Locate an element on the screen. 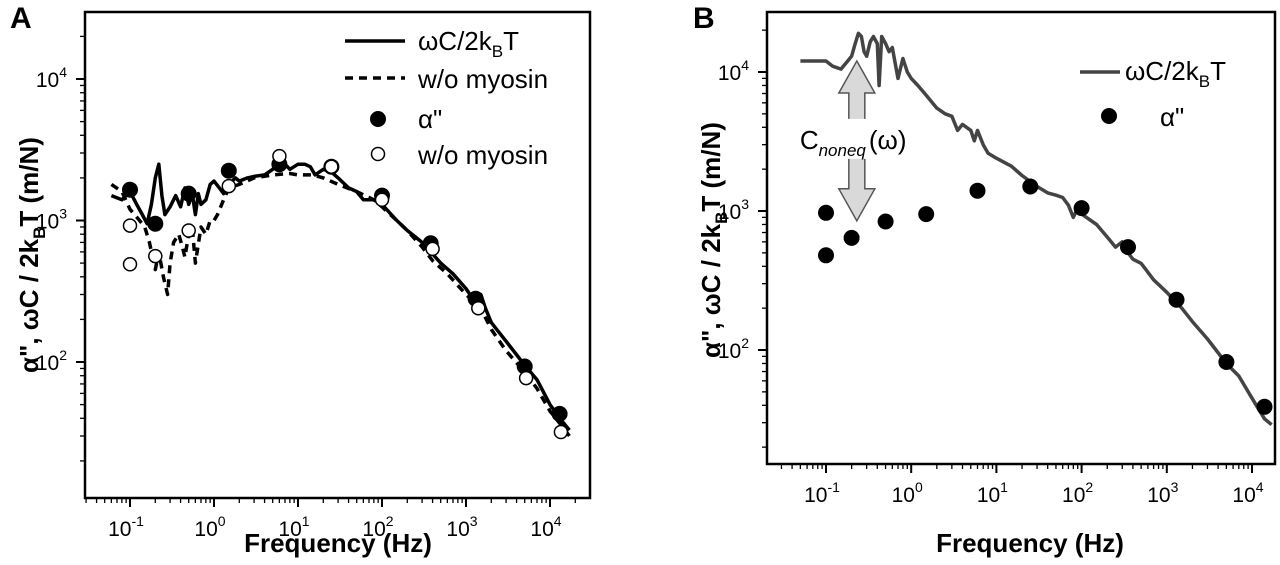  legend-open-circle is located at coordinates (378, 154).